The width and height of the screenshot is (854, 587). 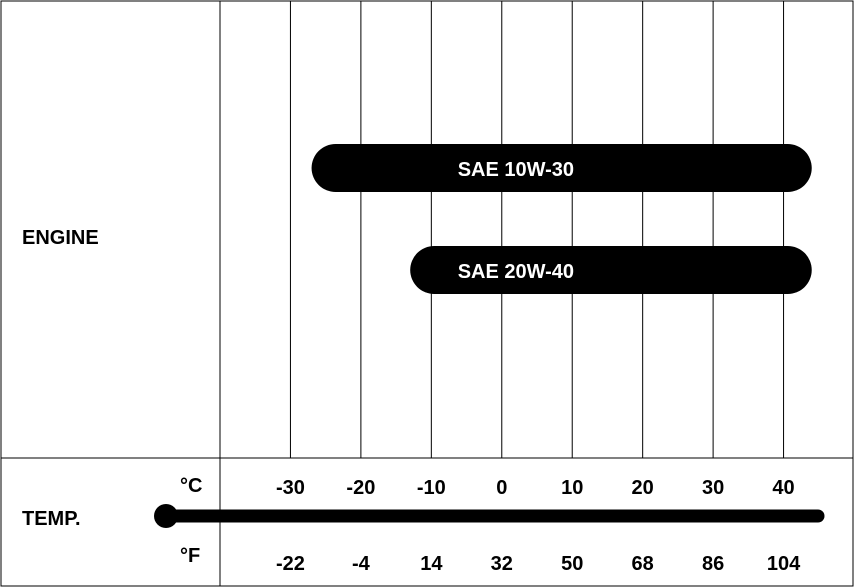 What do you see at coordinates (516, 272) in the screenshot?
I see `bar-label-sae-20w-40: SAE 20W-40` at bounding box center [516, 272].